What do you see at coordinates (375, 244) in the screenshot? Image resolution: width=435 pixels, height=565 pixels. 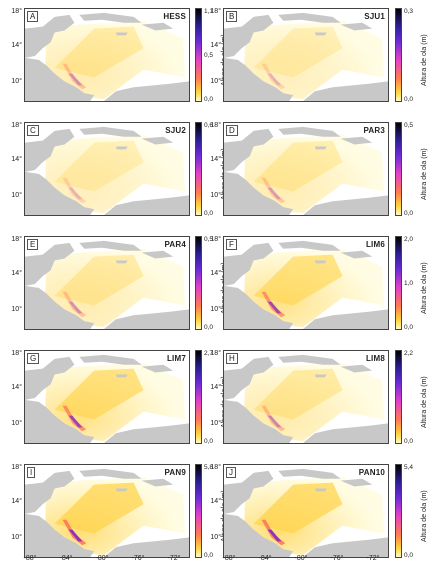 I see `scenario-code: LIM6` at bounding box center [375, 244].